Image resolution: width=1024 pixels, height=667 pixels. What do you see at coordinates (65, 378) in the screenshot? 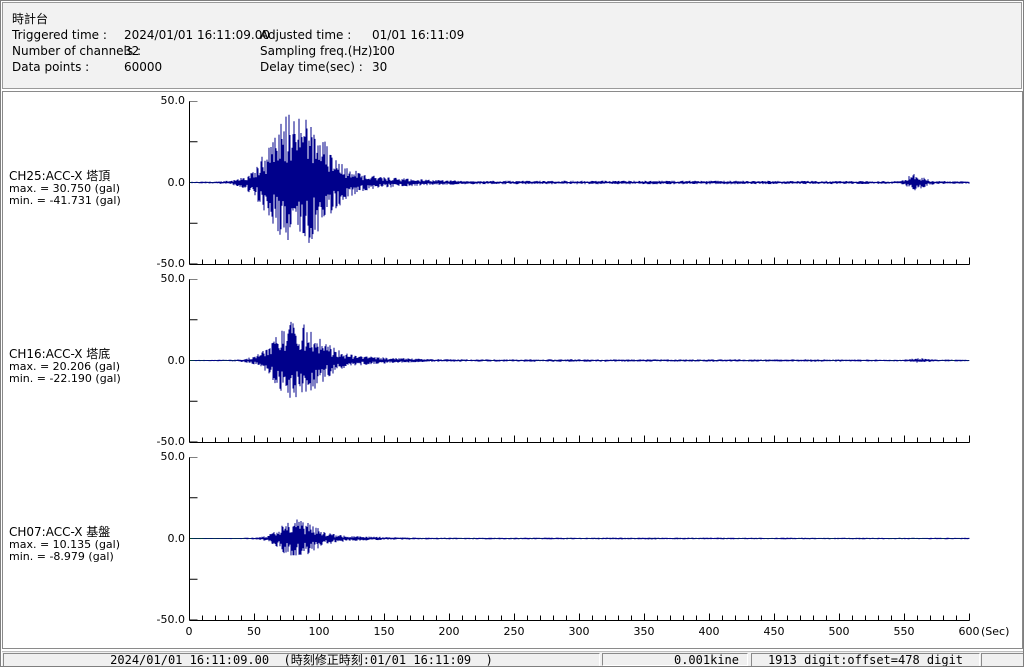
I see `channel-min: min. = -22.190 (gal)` at bounding box center [65, 378].